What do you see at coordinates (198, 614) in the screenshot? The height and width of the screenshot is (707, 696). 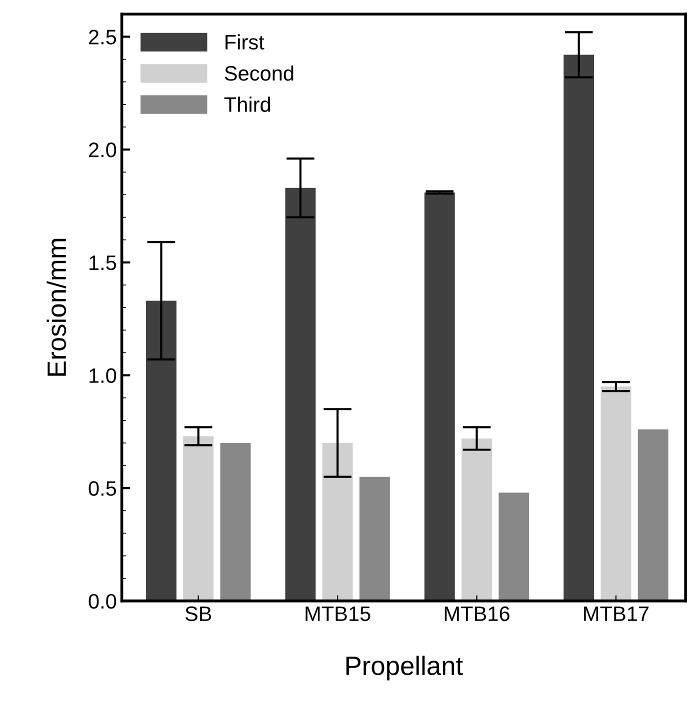 I see `x-tick-label: SB` at bounding box center [198, 614].